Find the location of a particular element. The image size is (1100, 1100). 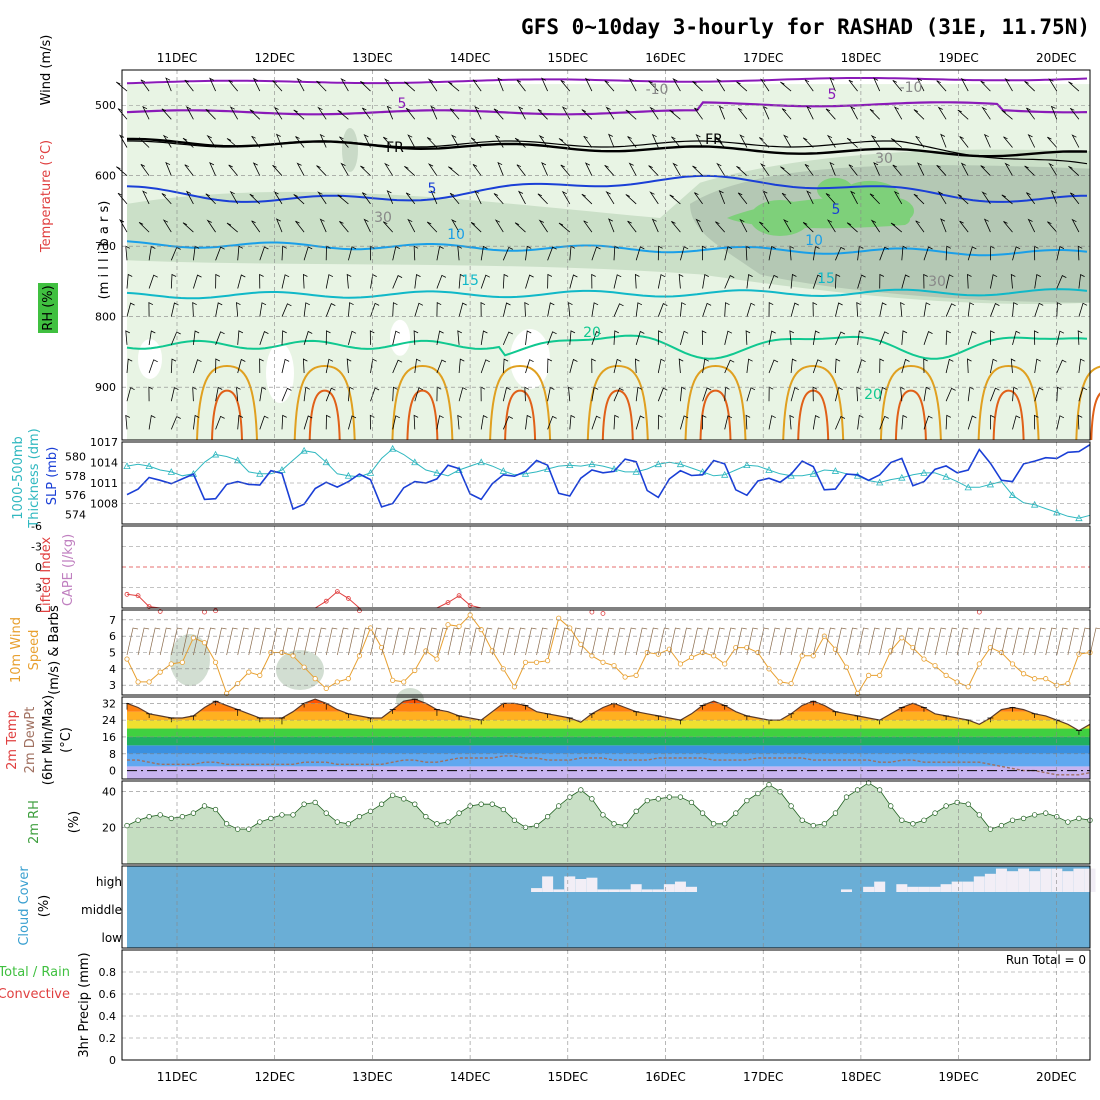

contour-label: 30 is located at coordinates (884, 159).